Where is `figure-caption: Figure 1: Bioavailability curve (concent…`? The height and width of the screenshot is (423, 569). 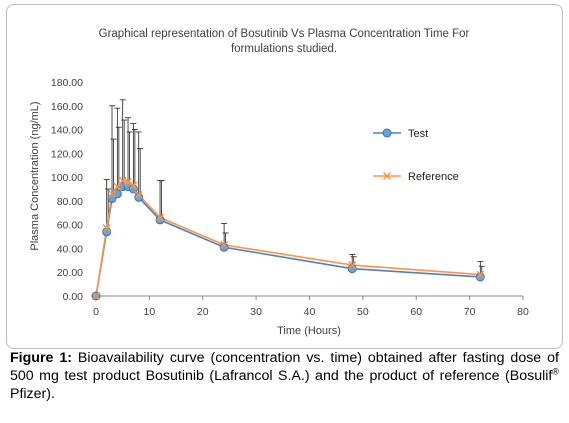 figure-caption: Figure 1: Bioavailability curve (concent… is located at coordinates (284, 376).